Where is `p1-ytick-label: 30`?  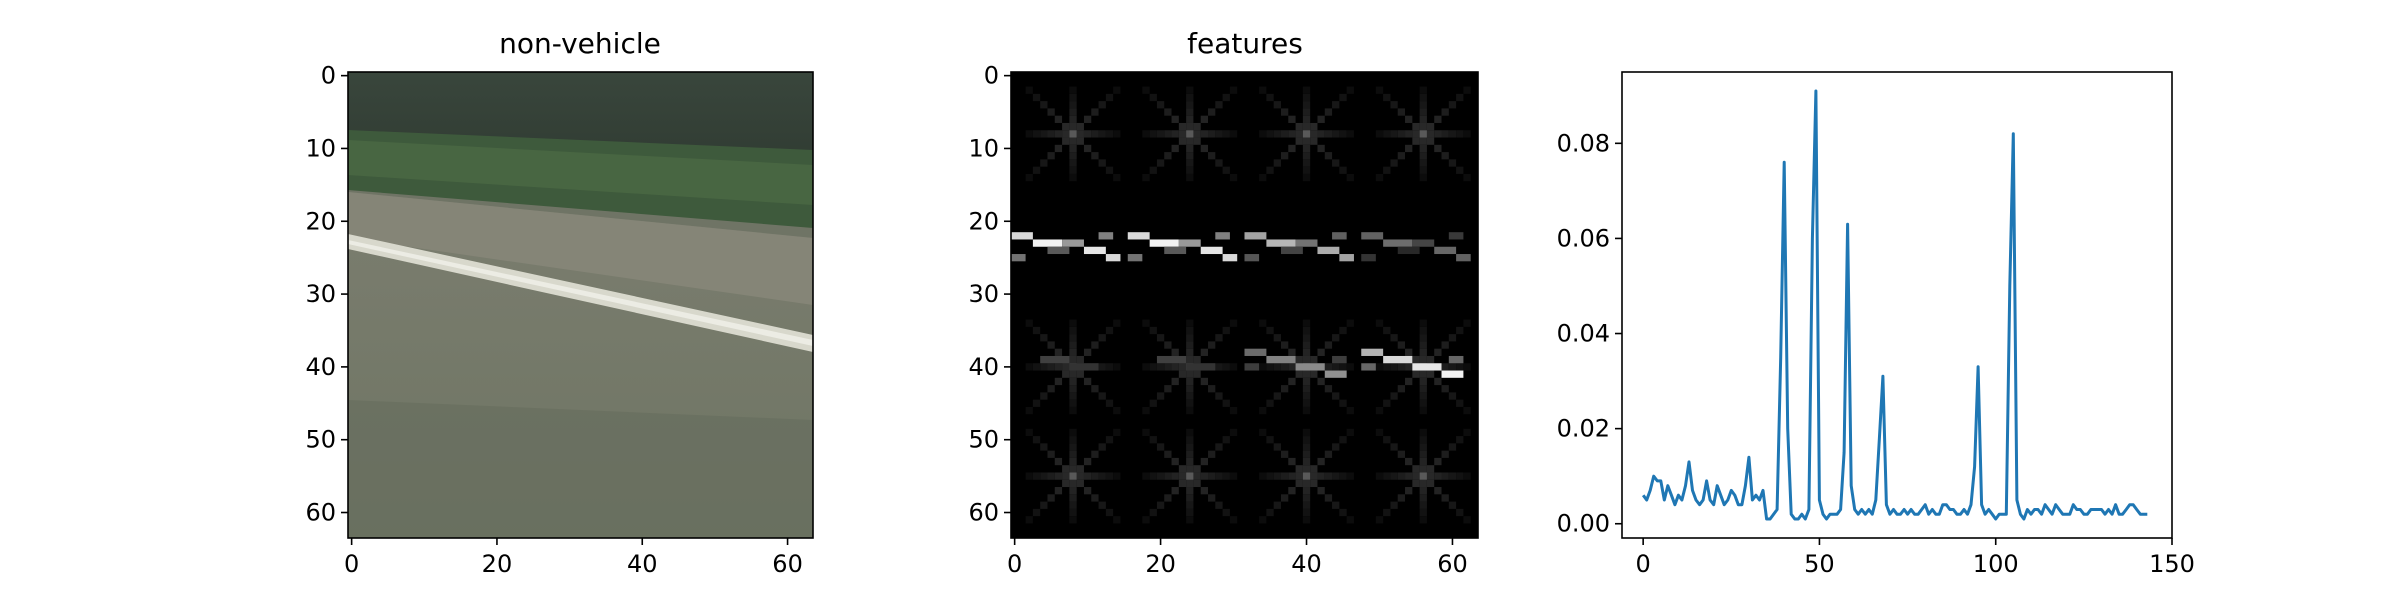
p1-ytick-label: 30 is located at coordinates (320, 294).